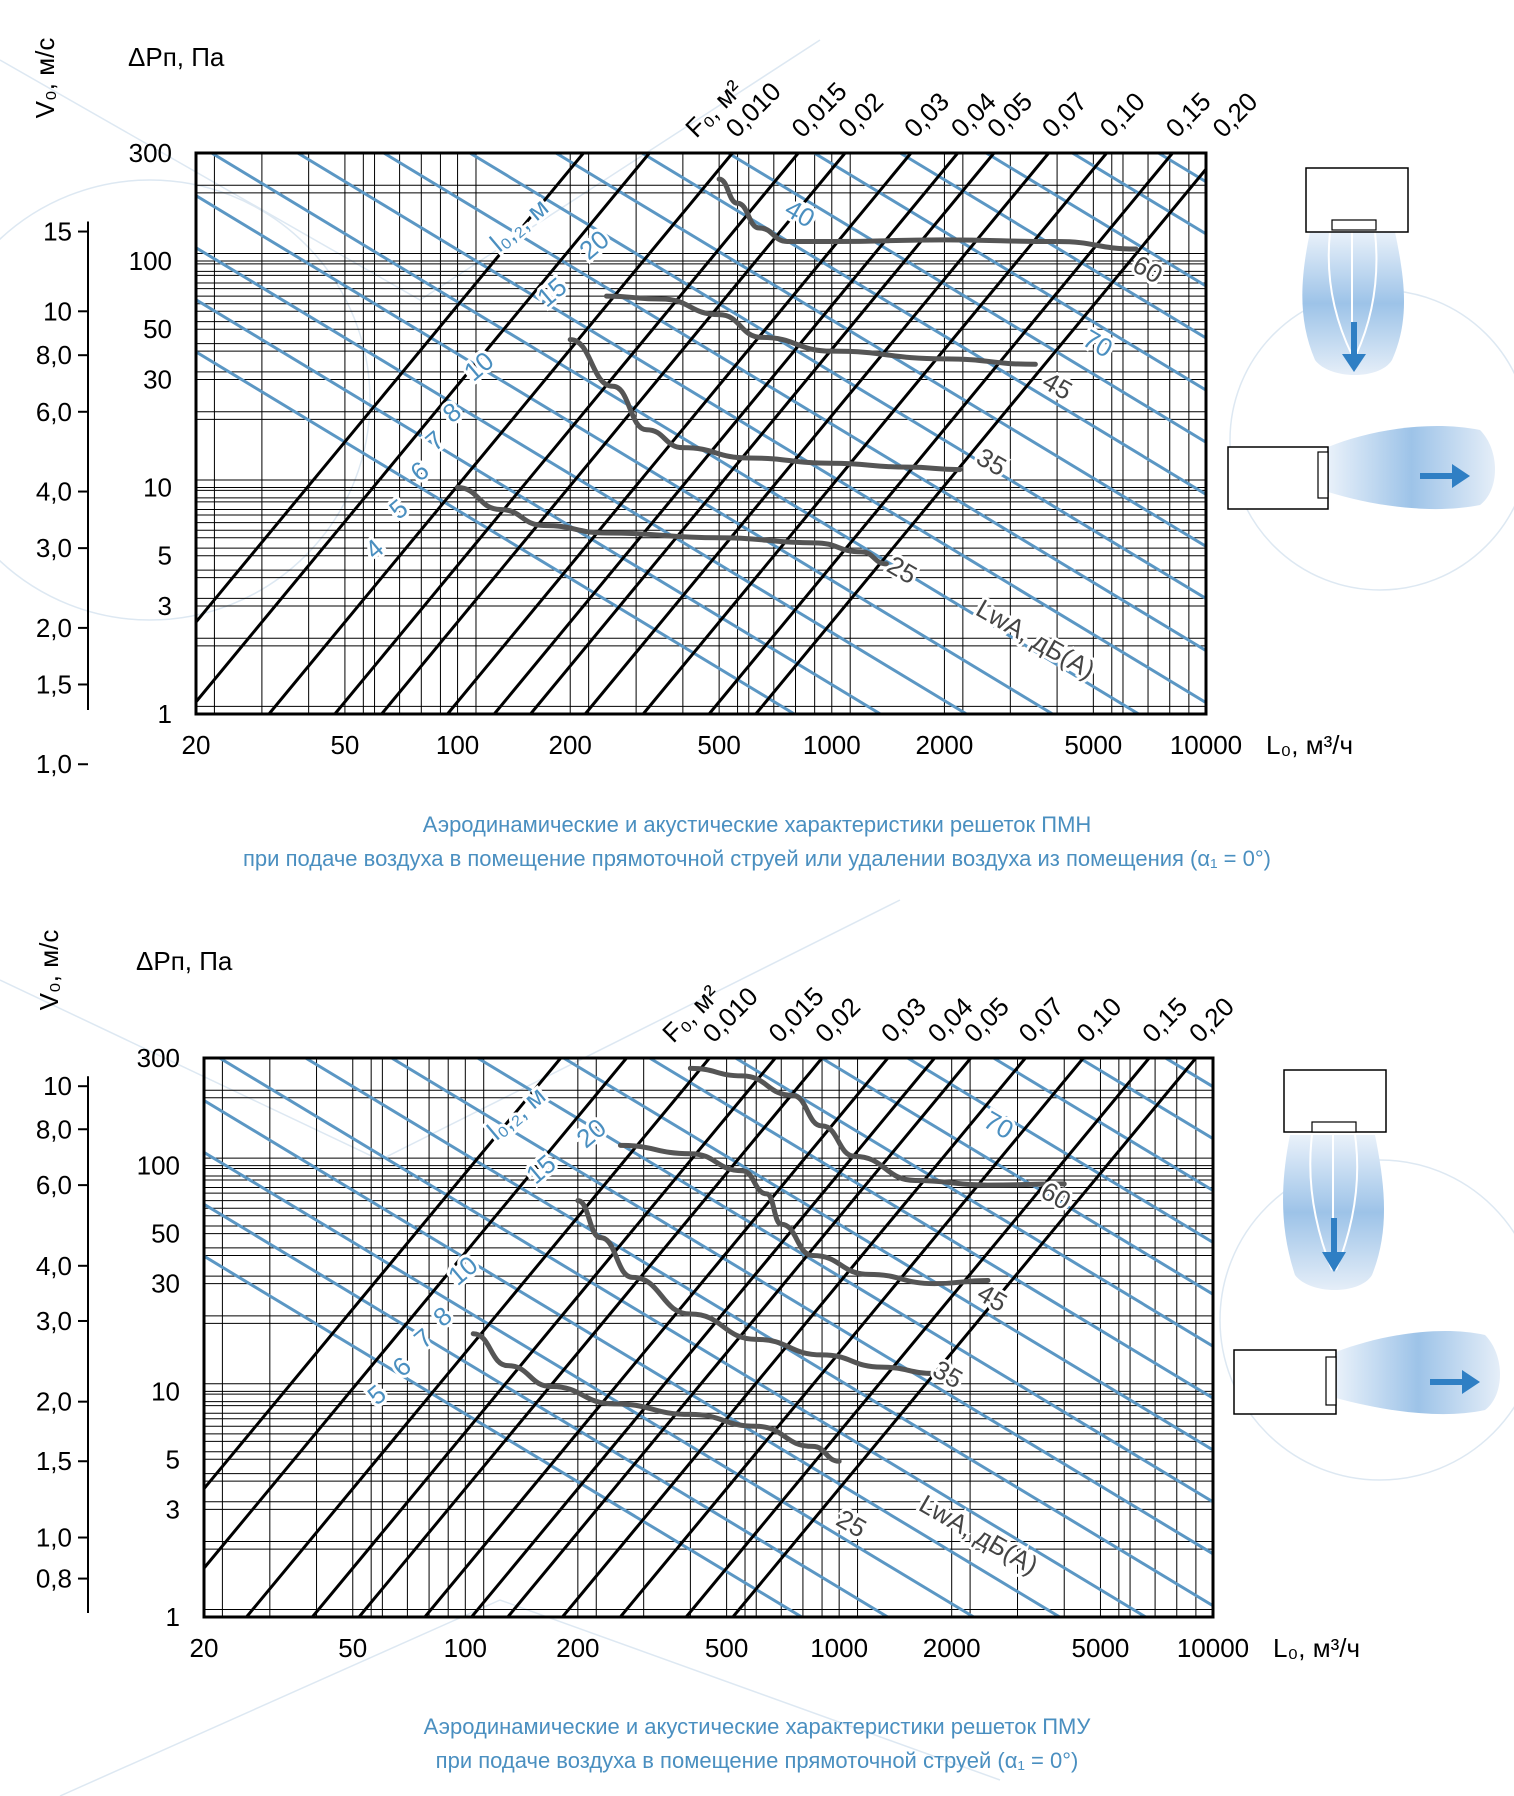 The height and width of the screenshot is (1796, 1514). What do you see at coordinates (57, 311) in the screenshot?
I see `v-tick-label: 10` at bounding box center [57, 311].